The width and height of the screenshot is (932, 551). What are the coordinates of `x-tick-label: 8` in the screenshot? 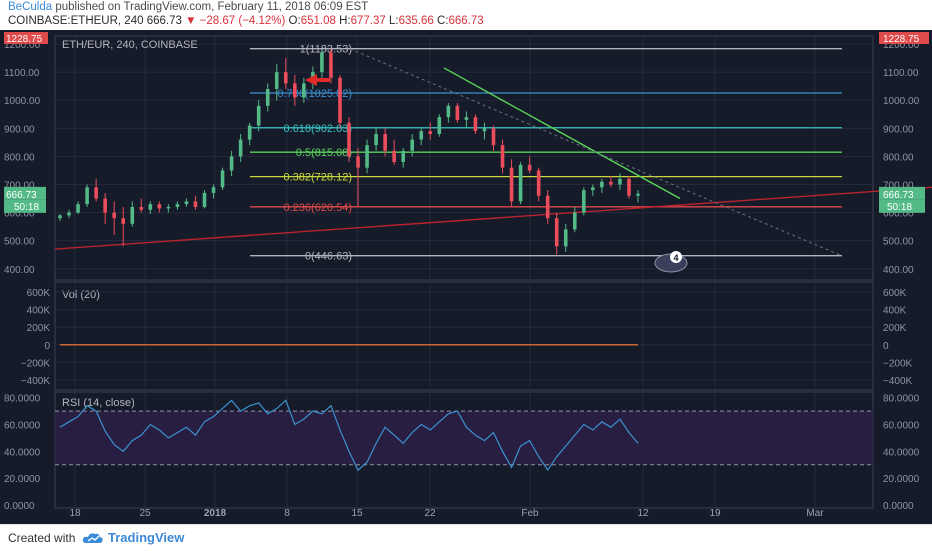 It's located at (287, 513).